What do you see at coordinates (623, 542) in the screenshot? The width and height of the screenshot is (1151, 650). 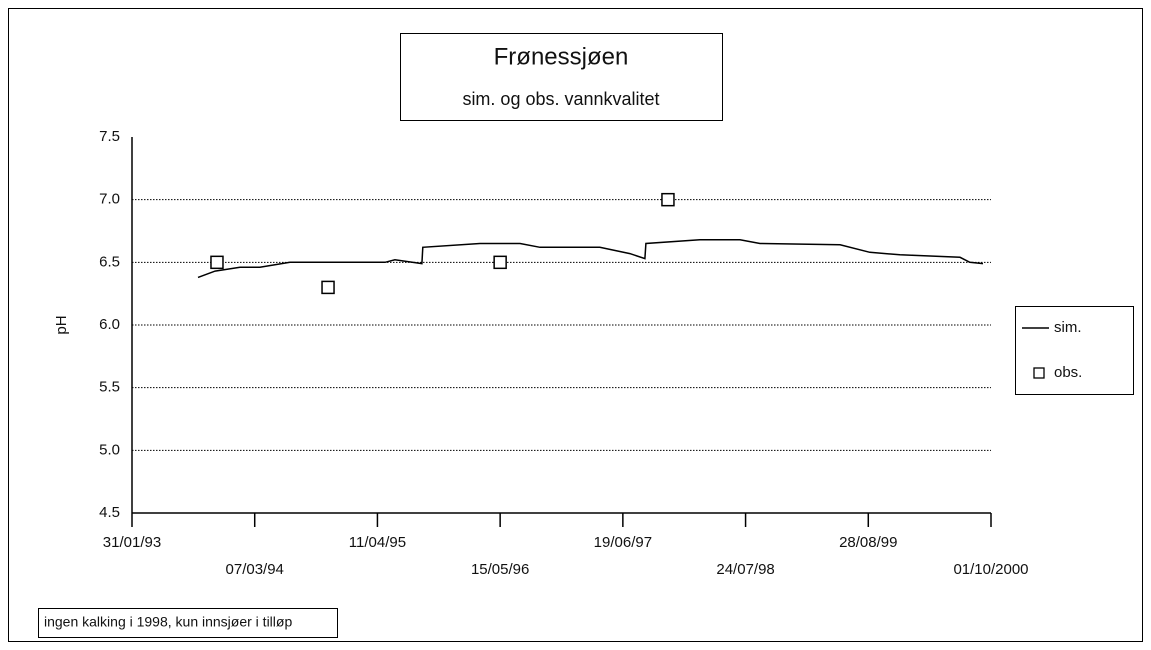 I see `x-tick-label: 19/06/97` at bounding box center [623, 542].